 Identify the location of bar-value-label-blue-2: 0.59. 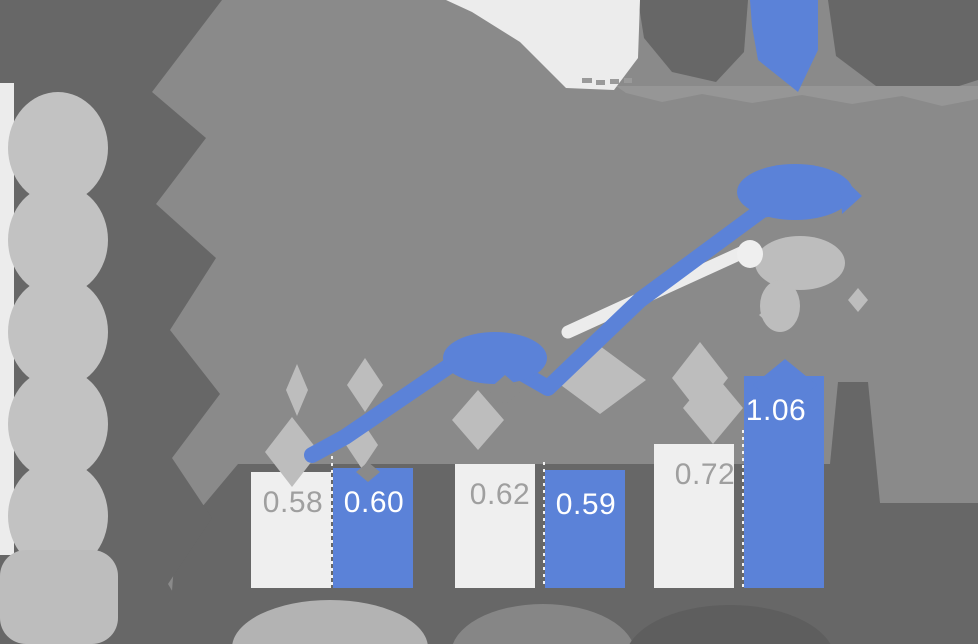
(586, 504).